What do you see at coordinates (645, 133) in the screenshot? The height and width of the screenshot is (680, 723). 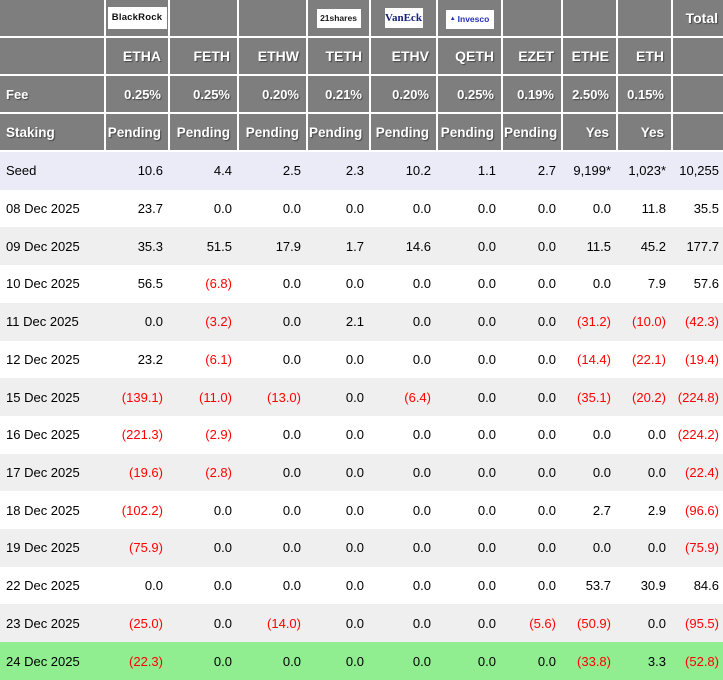 I see `staking-cell: Yes` at bounding box center [645, 133].